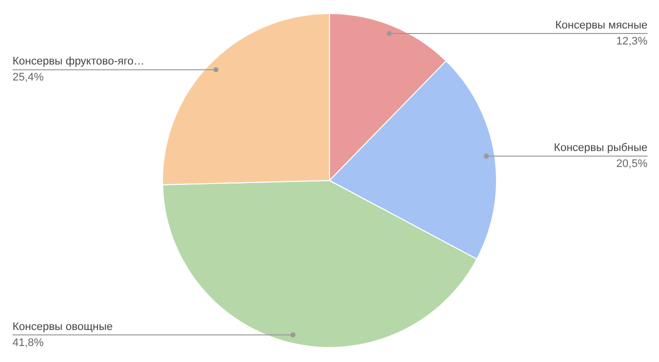 Image resolution: width=659 pixels, height=362 pixels. I want to click on data-label: 25,4%, so click(28, 78).